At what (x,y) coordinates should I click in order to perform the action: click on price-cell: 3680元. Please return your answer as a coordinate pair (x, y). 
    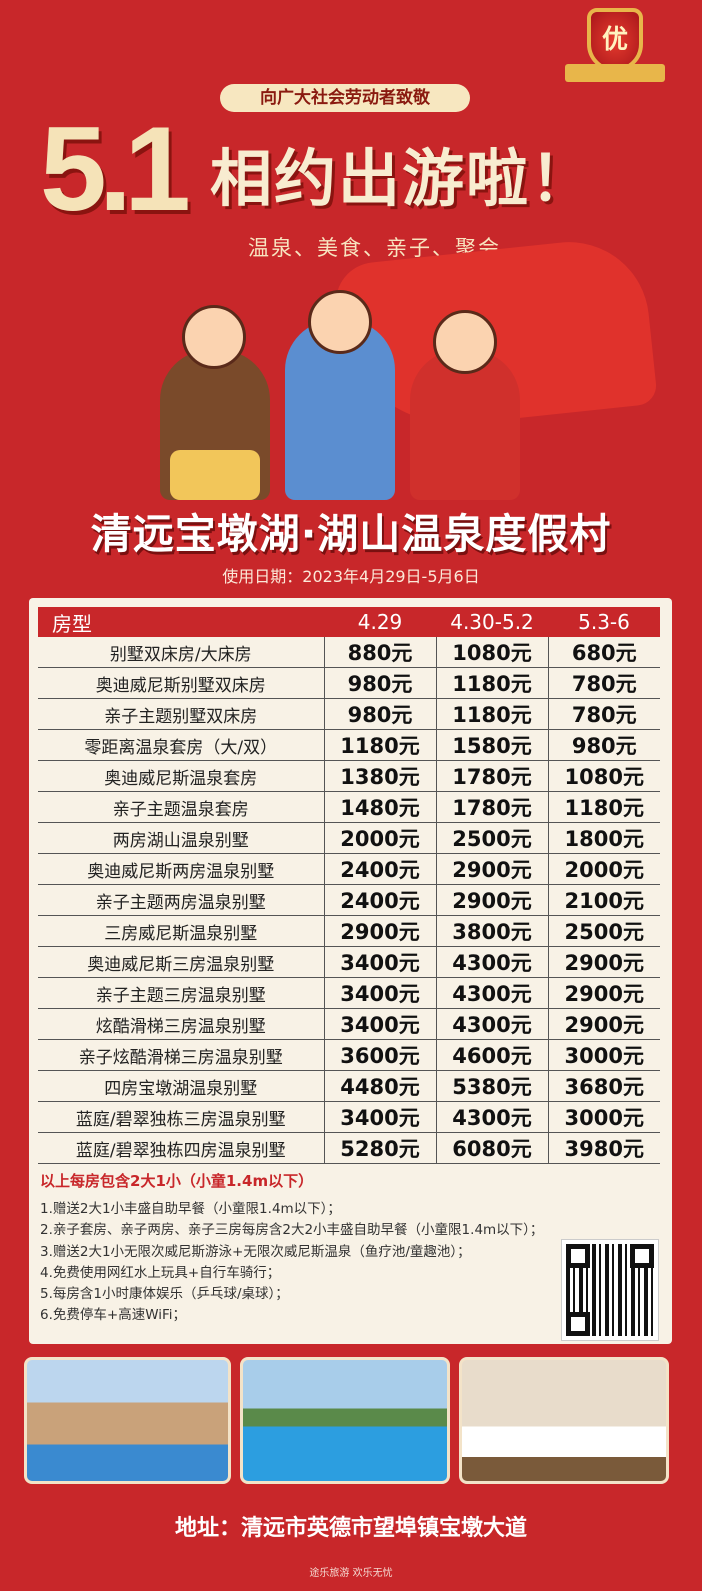
    Looking at the image, I should click on (603, 1086).